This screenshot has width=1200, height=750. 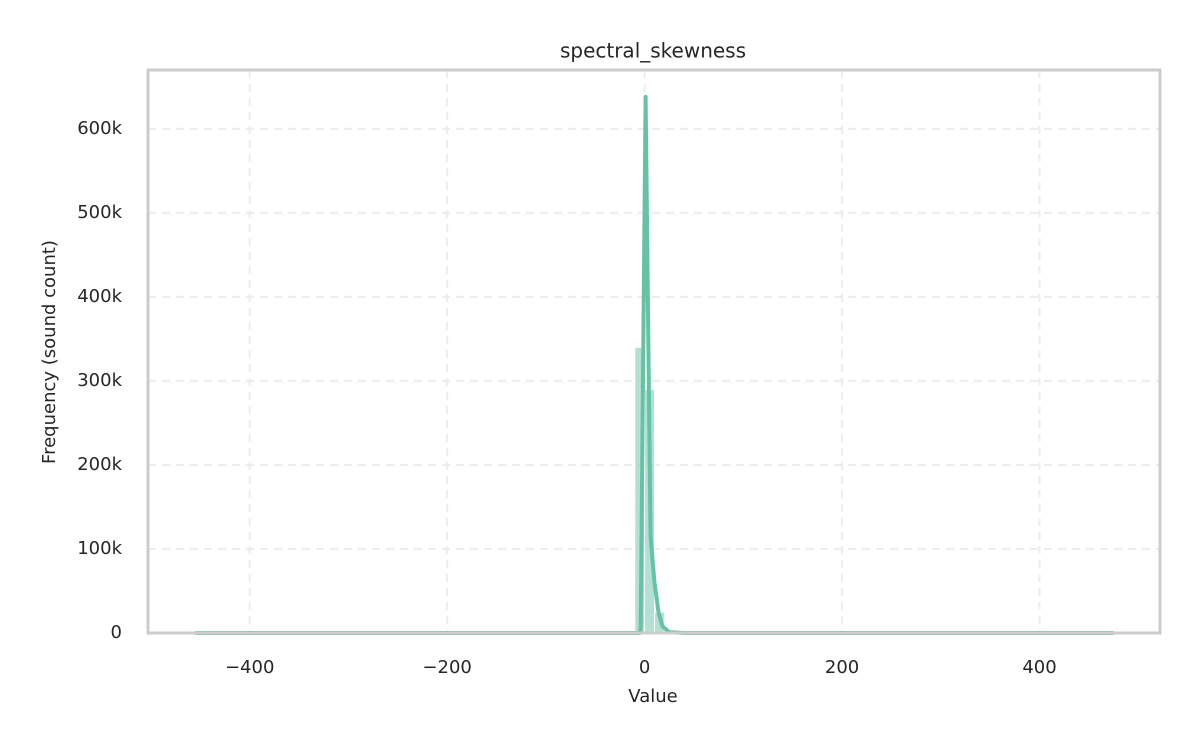 I want to click on y-tick-label: 0, so click(x=116, y=632).